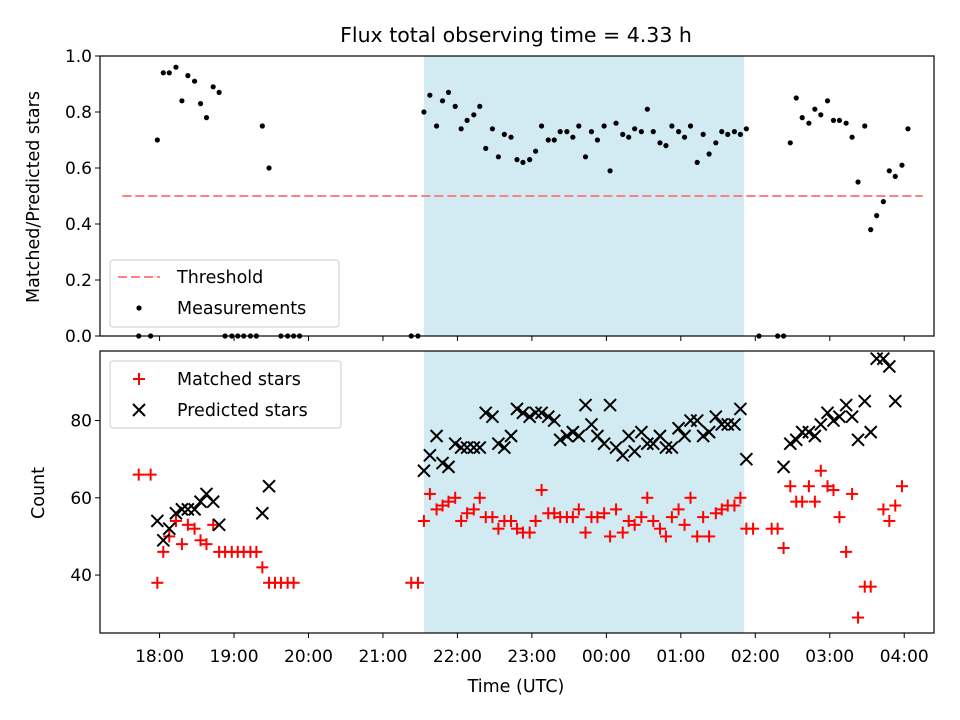  I want to click on x-tick-label: 02:00, so click(755, 657).